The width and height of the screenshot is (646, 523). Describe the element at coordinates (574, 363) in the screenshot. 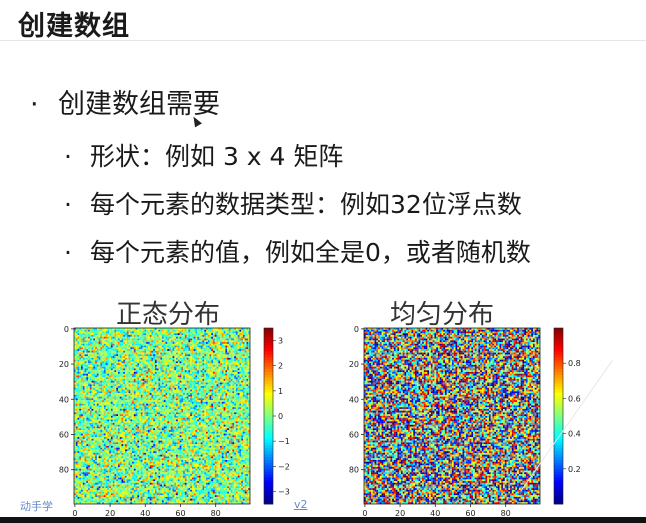

I see `colorbar-tick-label: 0.8` at that location.